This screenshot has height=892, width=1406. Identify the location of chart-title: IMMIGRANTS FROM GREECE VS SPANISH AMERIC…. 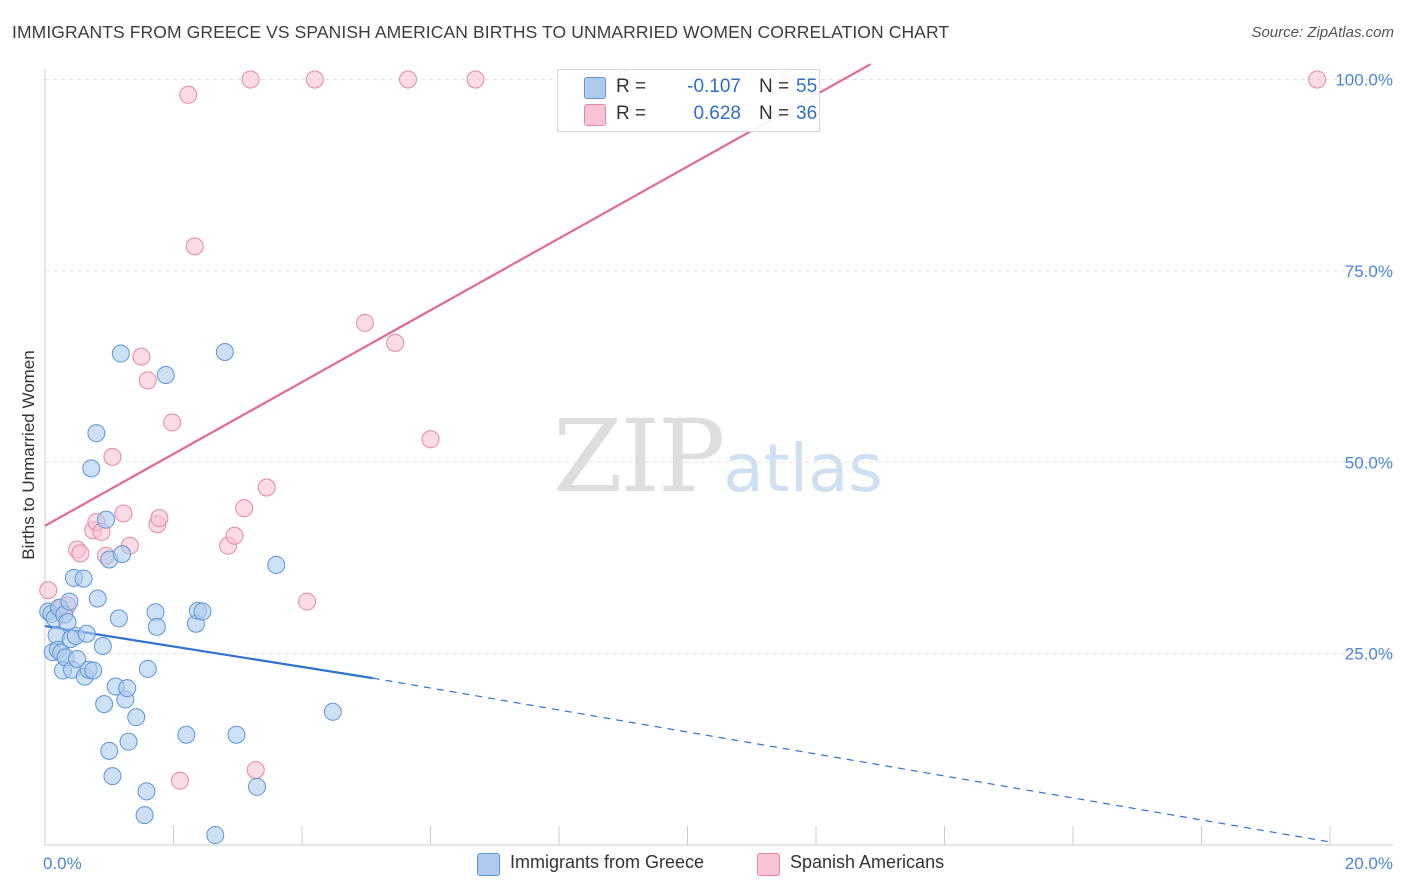
(481, 32).